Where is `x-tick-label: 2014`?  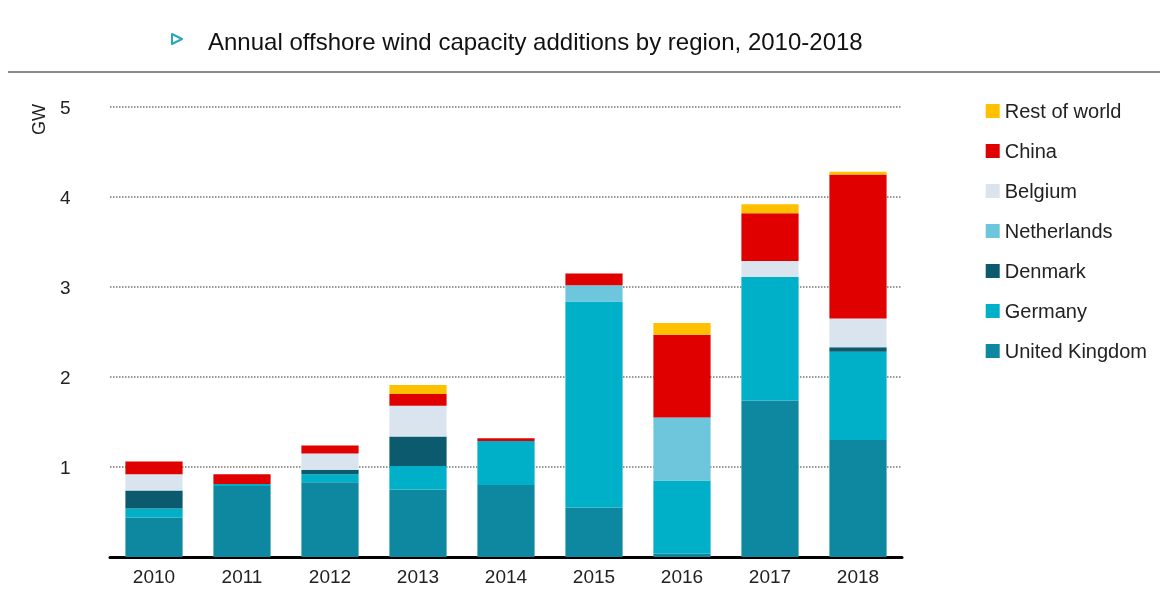
x-tick-label: 2014 is located at coordinates (506, 576).